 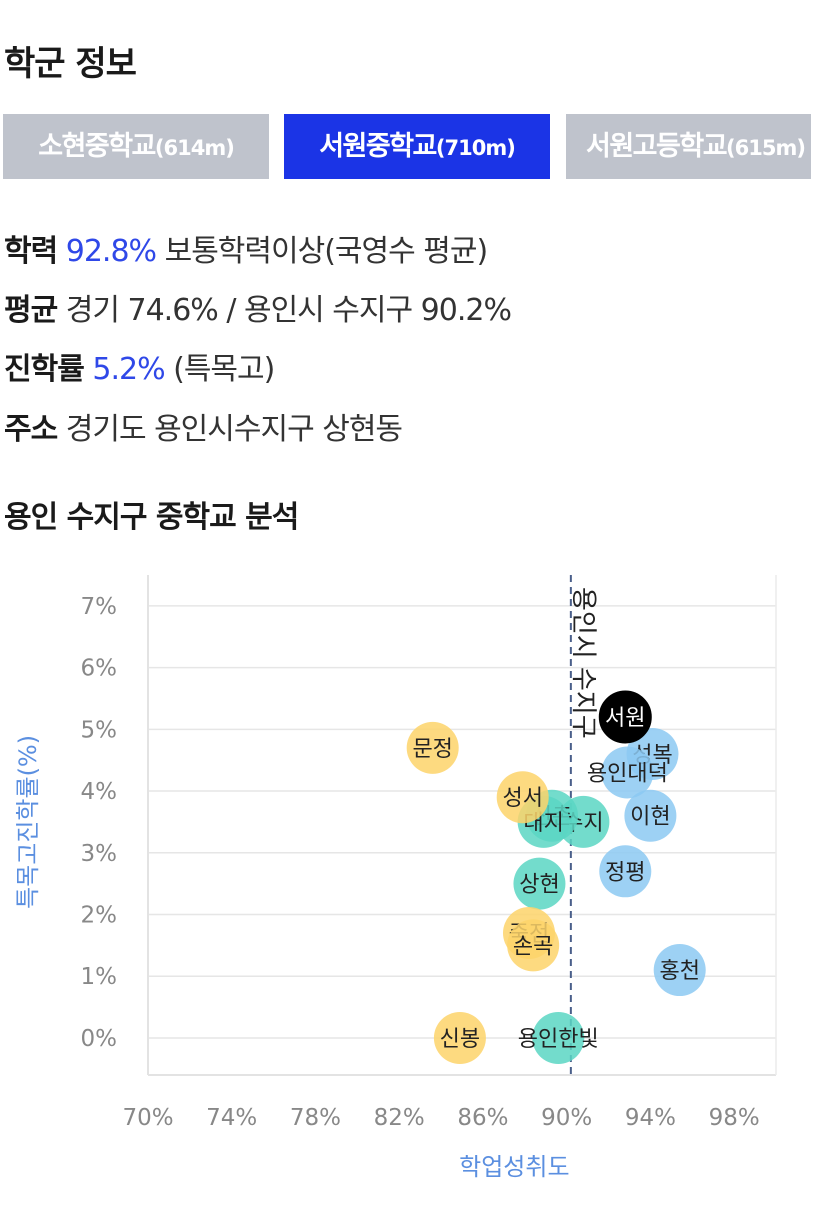 What do you see at coordinates (566, 1118) in the screenshot?
I see `x-tick-label: 90%` at bounding box center [566, 1118].